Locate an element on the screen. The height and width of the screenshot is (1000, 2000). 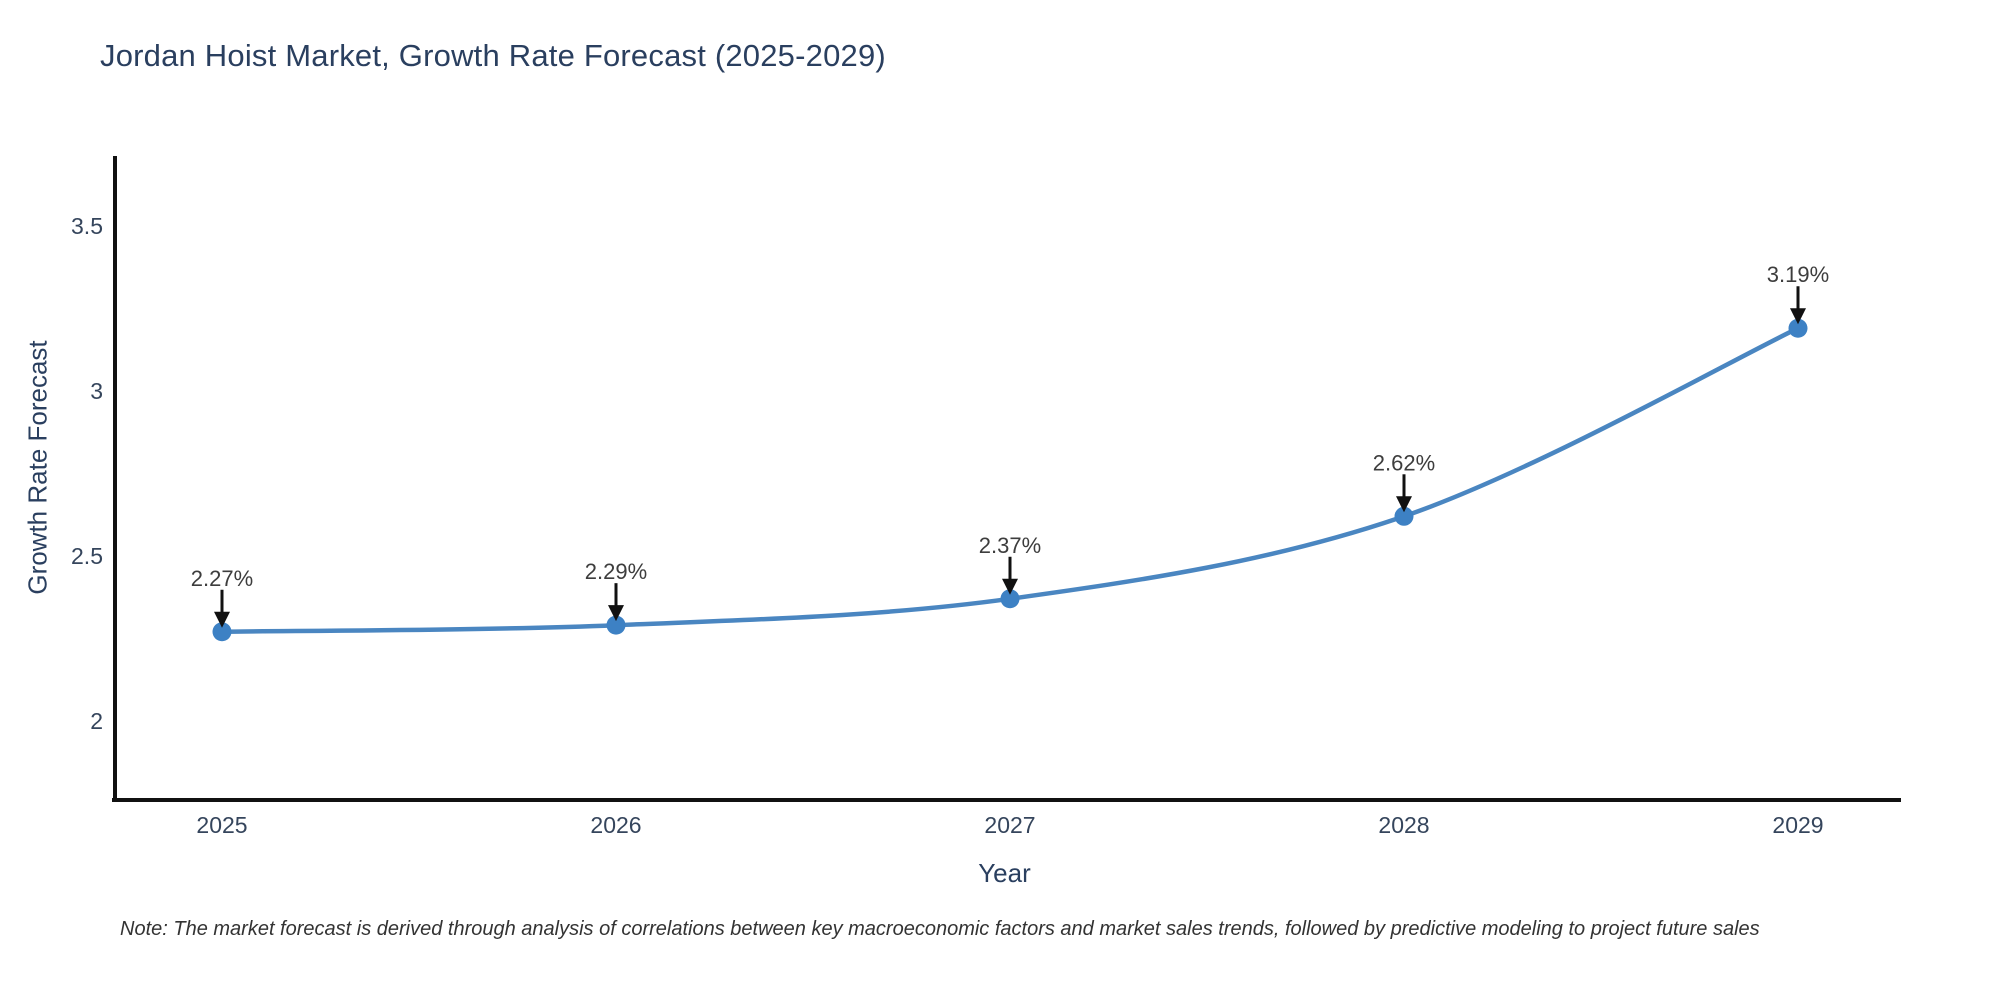
data-point-label: 2.27% is located at coordinates (222, 578).